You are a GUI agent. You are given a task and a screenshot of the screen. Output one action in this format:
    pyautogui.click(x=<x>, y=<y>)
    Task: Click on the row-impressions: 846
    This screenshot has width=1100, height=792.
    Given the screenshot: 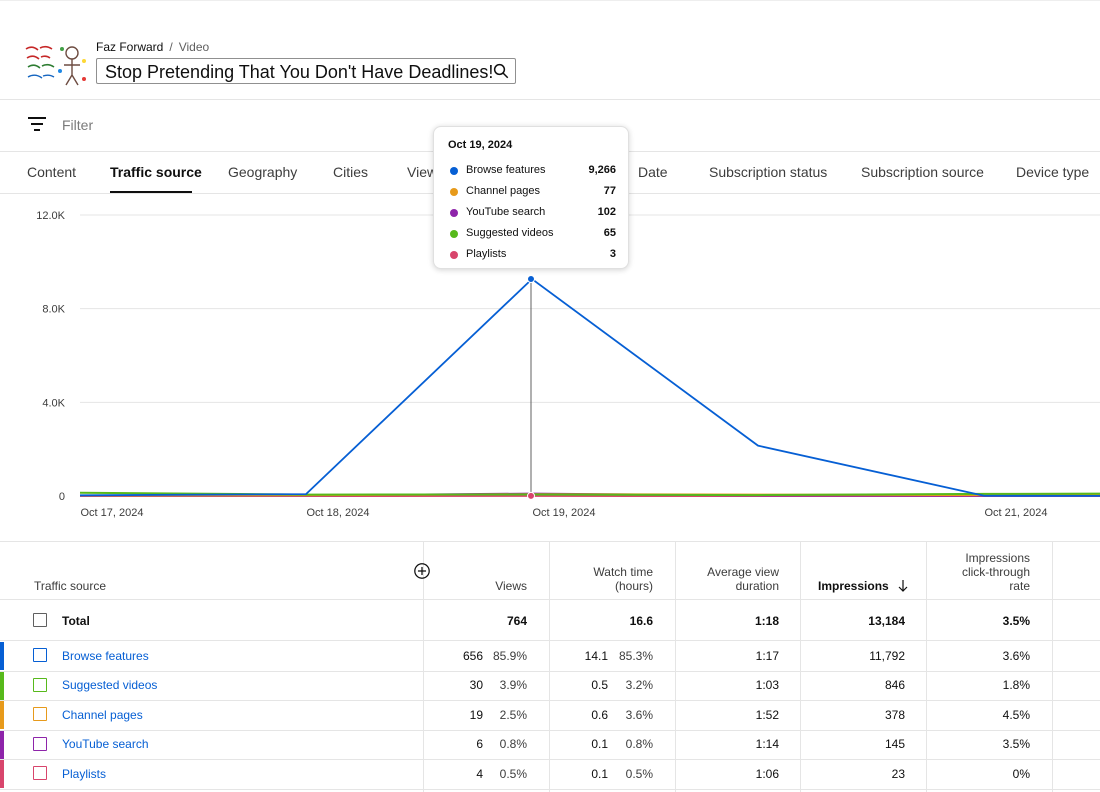 What is the action you would take?
    pyautogui.click(x=895, y=685)
    